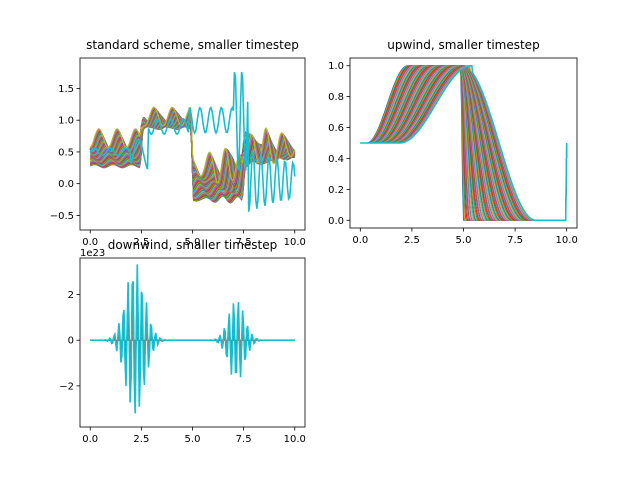 The image size is (640, 480). I want to click on y-tick-label-standard: 0.5, so click(66, 152).